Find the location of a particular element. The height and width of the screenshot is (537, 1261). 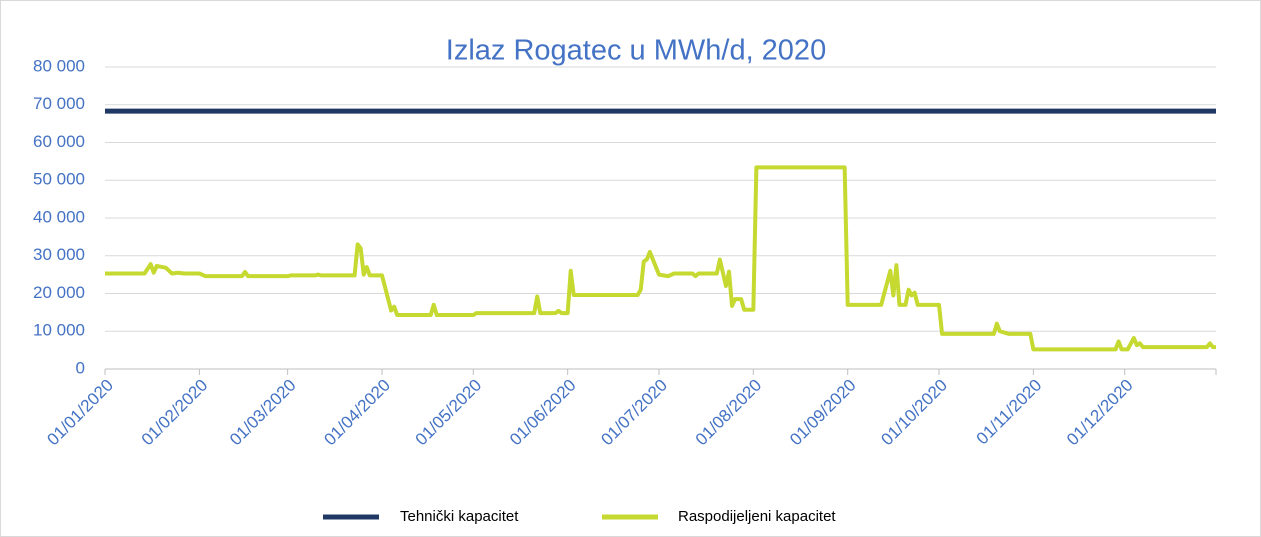

chart-title: Izlaz Rogatec u MWh/d, 2020 is located at coordinates (636, 51).